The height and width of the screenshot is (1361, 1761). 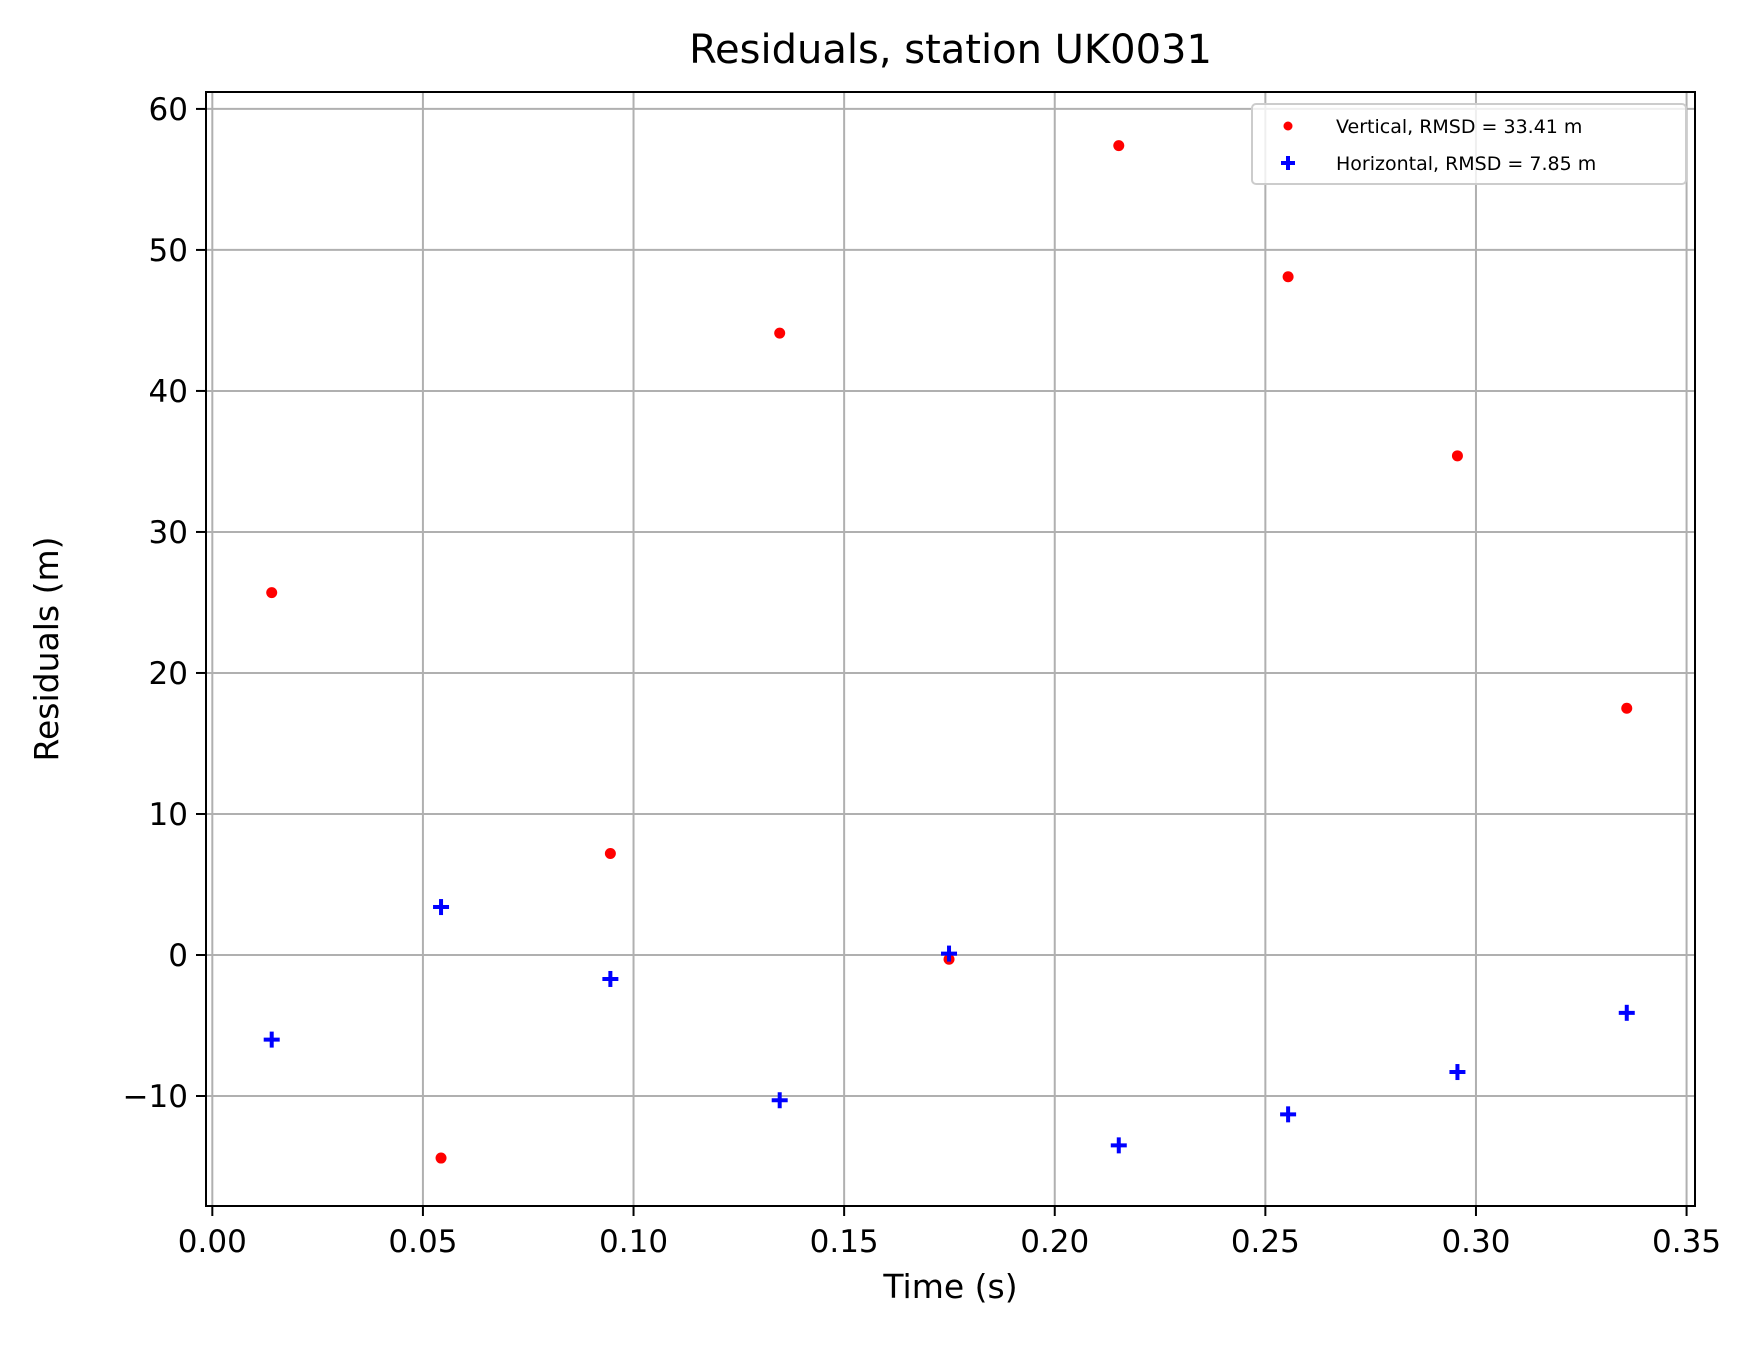 I want to click on x-tick-label: 0.25, so click(x=1265, y=1242).